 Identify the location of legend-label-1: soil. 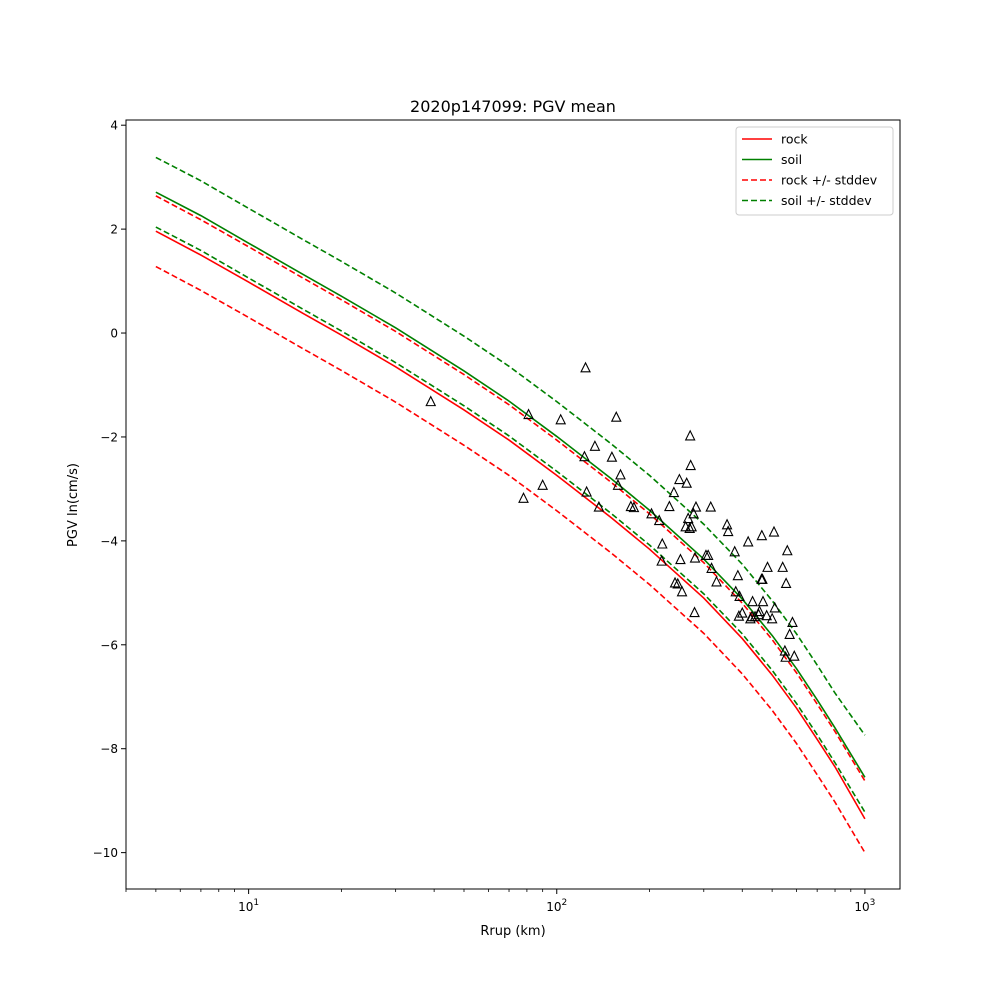
(791, 159).